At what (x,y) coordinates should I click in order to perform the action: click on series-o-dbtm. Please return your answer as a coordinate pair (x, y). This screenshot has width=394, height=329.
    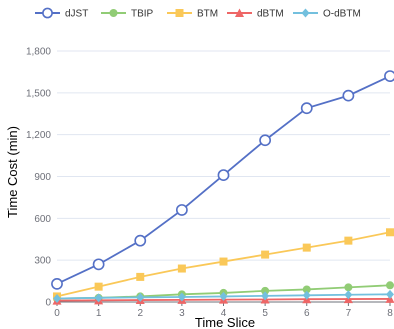
    Looking at the image, I should click on (223, 296).